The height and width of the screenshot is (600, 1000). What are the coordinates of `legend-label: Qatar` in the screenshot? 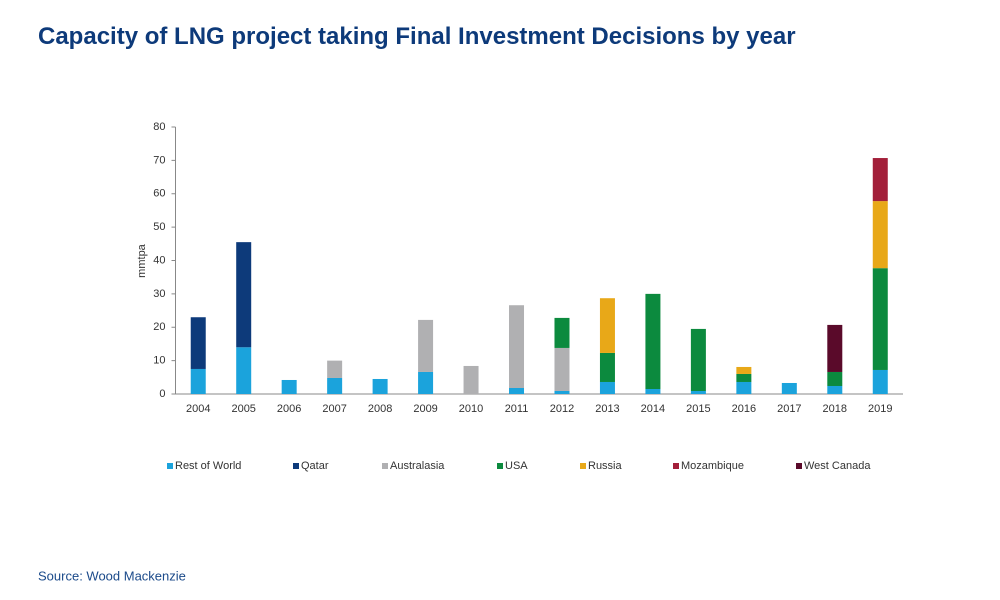 It's located at (315, 466).